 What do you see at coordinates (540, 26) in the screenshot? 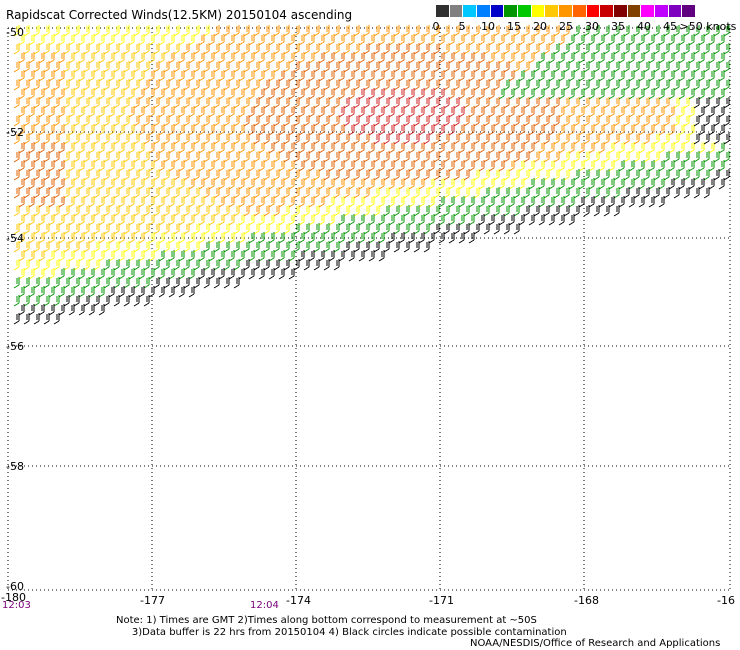
I see `scale-label-20: 20` at bounding box center [540, 26].